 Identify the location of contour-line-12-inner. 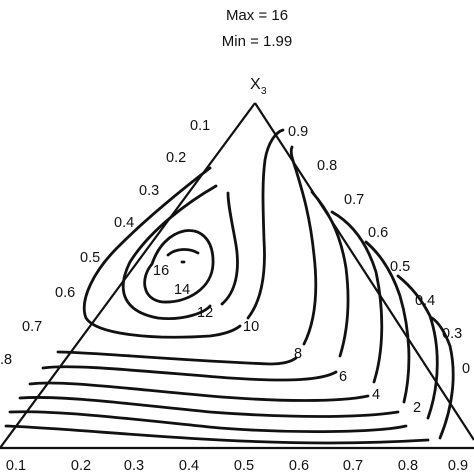
(229, 248).